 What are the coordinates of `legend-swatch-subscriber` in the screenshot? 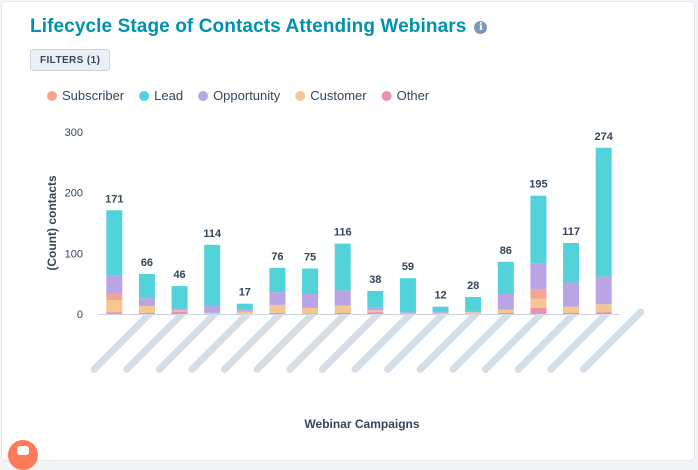 It's located at (52, 96).